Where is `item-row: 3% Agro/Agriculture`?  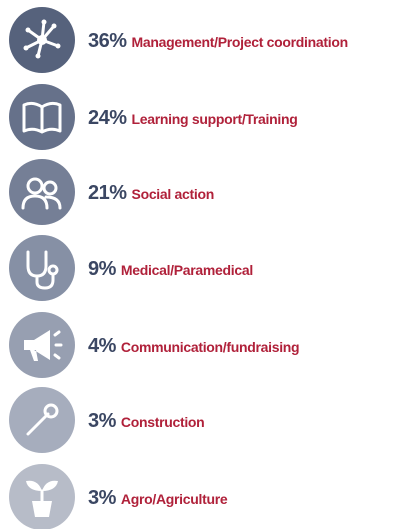 item-row: 3% Agro/Agriculture is located at coordinates (118, 496).